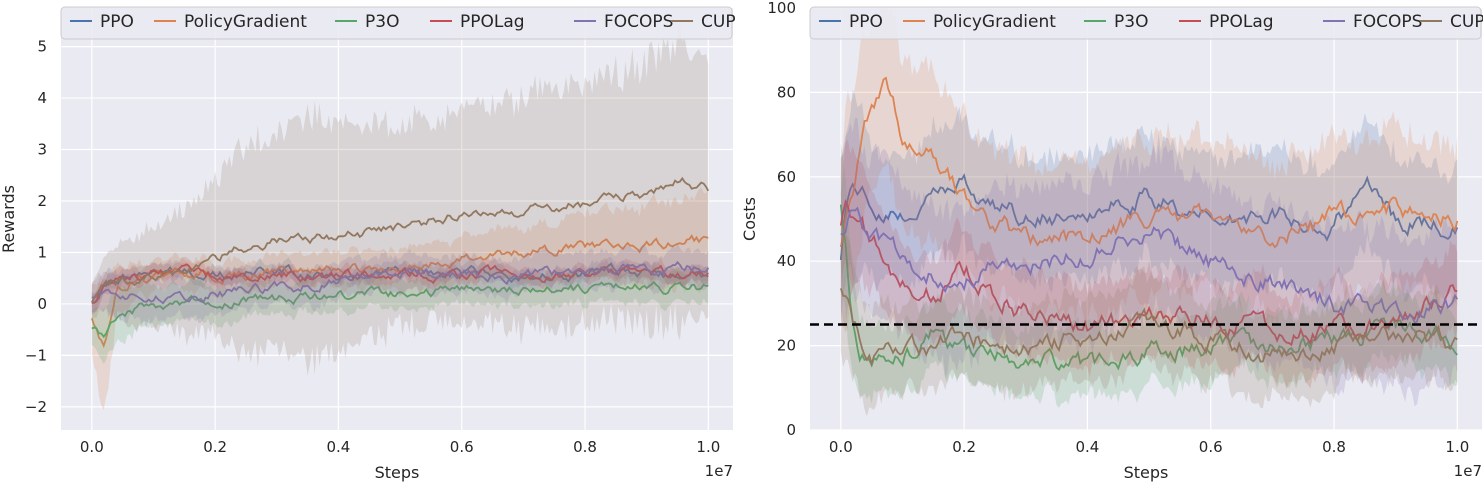  I want to click on y-tick-label: −1, so click(36, 355).